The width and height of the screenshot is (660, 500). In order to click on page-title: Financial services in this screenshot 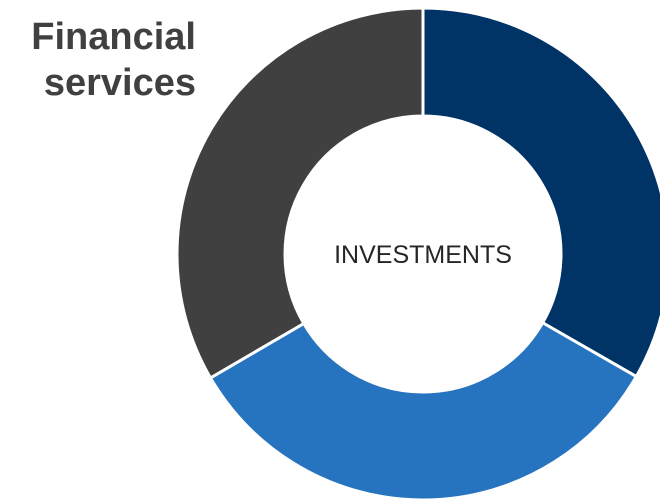, I will do `click(98, 60)`.